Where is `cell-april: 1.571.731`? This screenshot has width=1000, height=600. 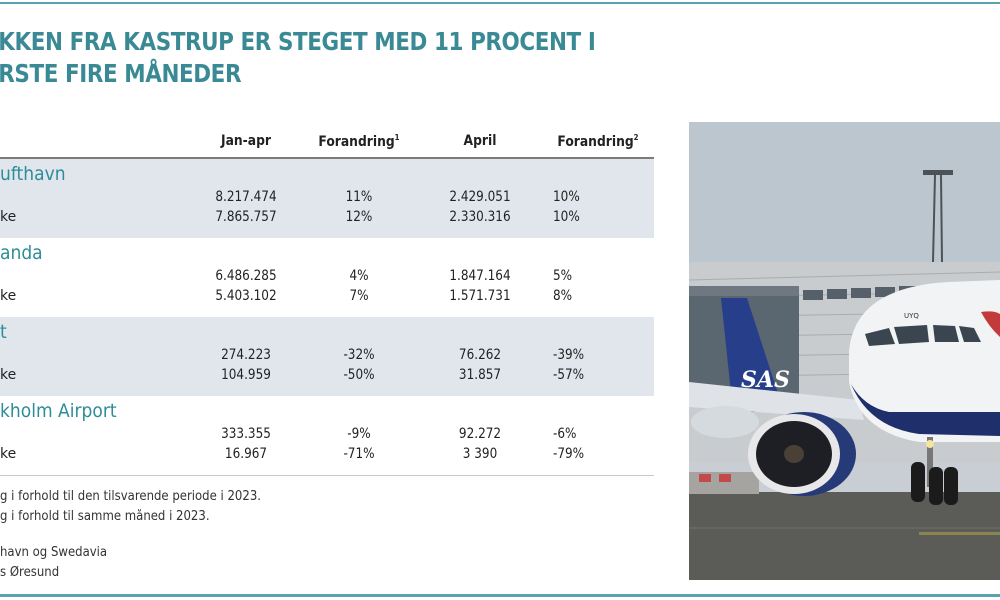 cell-april: 1.571.731 is located at coordinates (480, 296).